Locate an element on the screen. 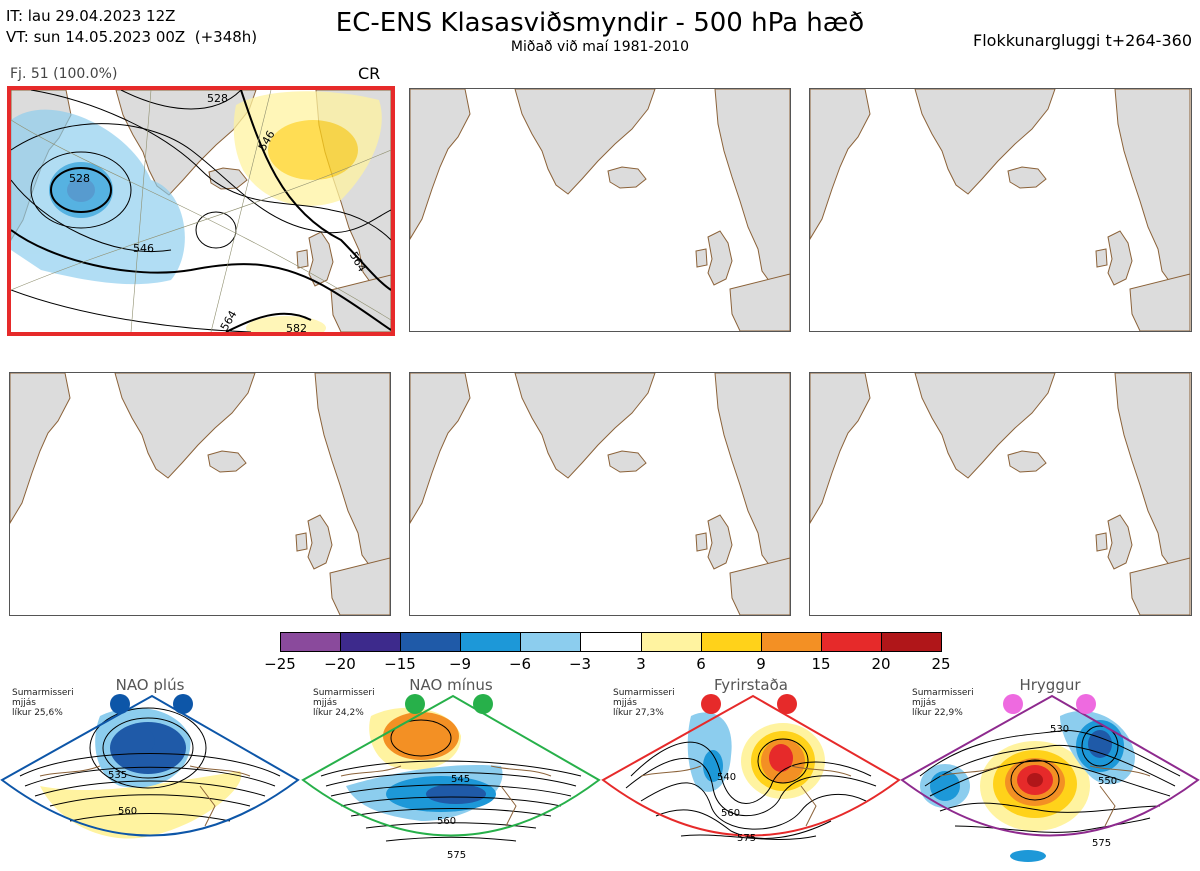 Image resolution: width=1200 pixels, height=871 pixels. page-subtitle: Miðað við maí 1981-2010 is located at coordinates (600, 47).